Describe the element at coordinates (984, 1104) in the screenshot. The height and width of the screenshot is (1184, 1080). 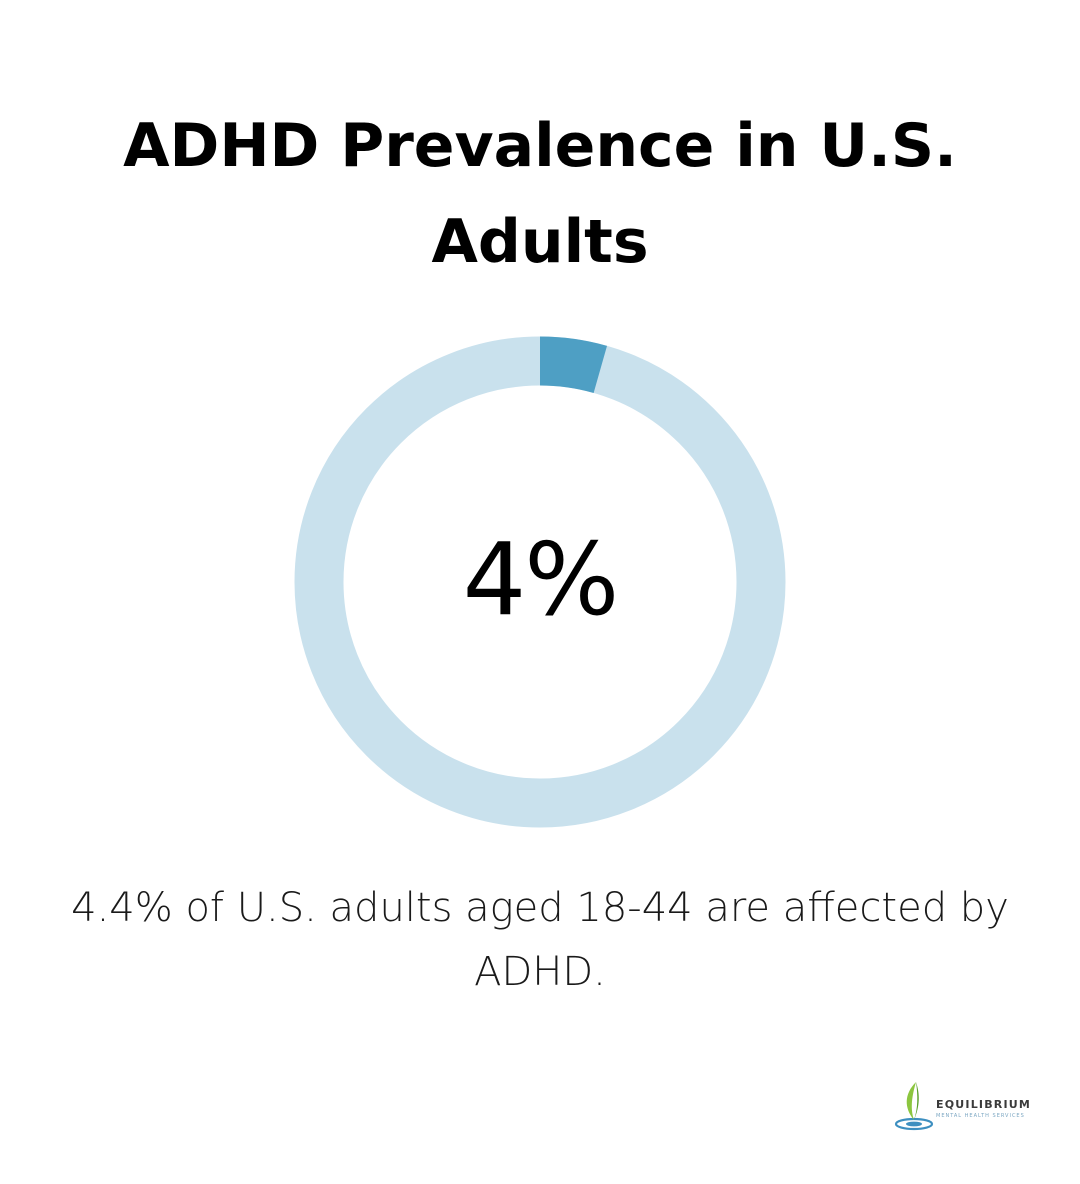
I see `logo-name: EQUILIBRIUM` at that location.